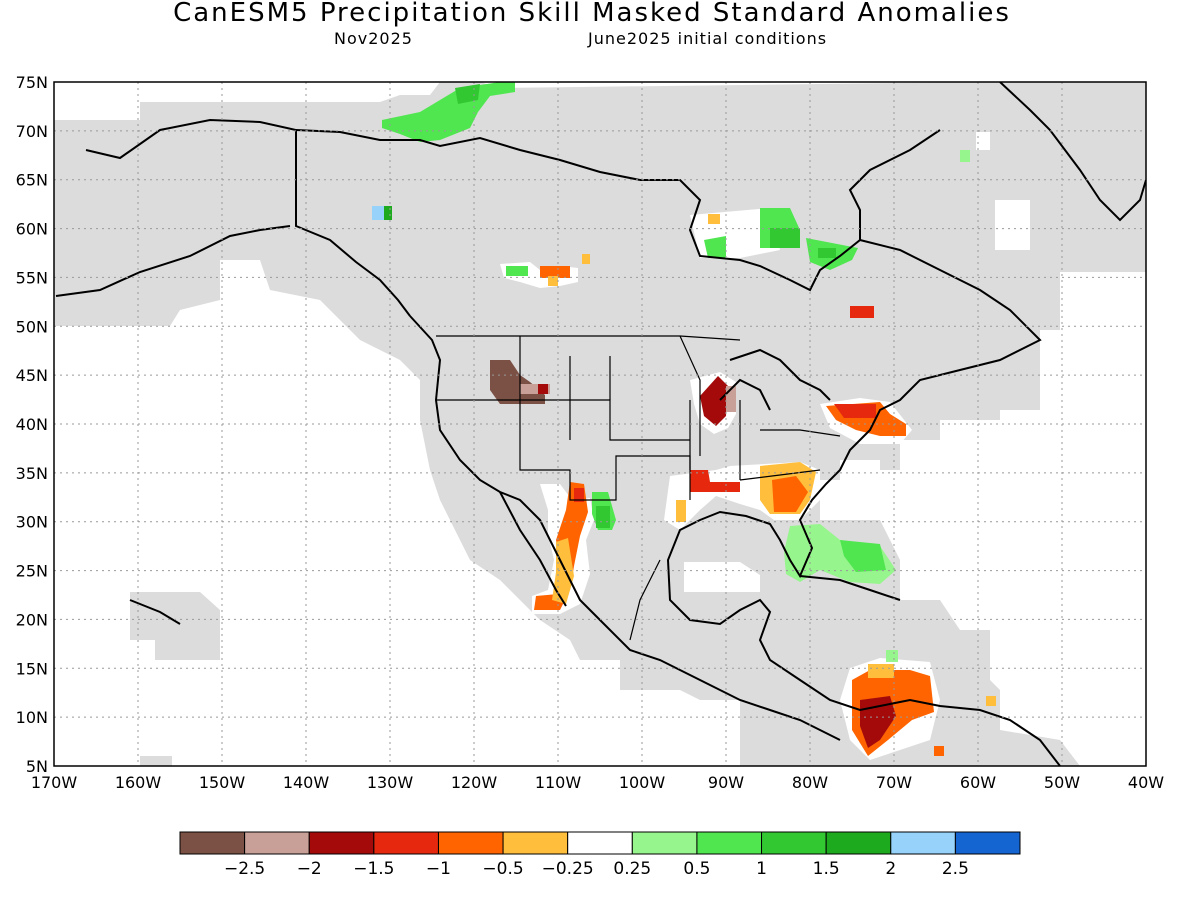 This screenshot has height=900, width=1200. What do you see at coordinates (222, 782) in the screenshot?
I see `longitude-tick-label: 150W` at bounding box center [222, 782].